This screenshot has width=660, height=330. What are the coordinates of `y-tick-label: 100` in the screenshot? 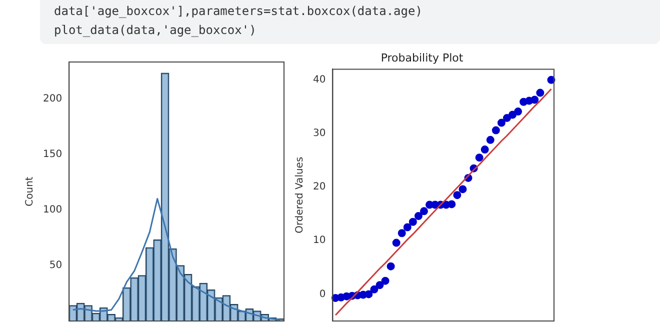 It's located at (52, 210).